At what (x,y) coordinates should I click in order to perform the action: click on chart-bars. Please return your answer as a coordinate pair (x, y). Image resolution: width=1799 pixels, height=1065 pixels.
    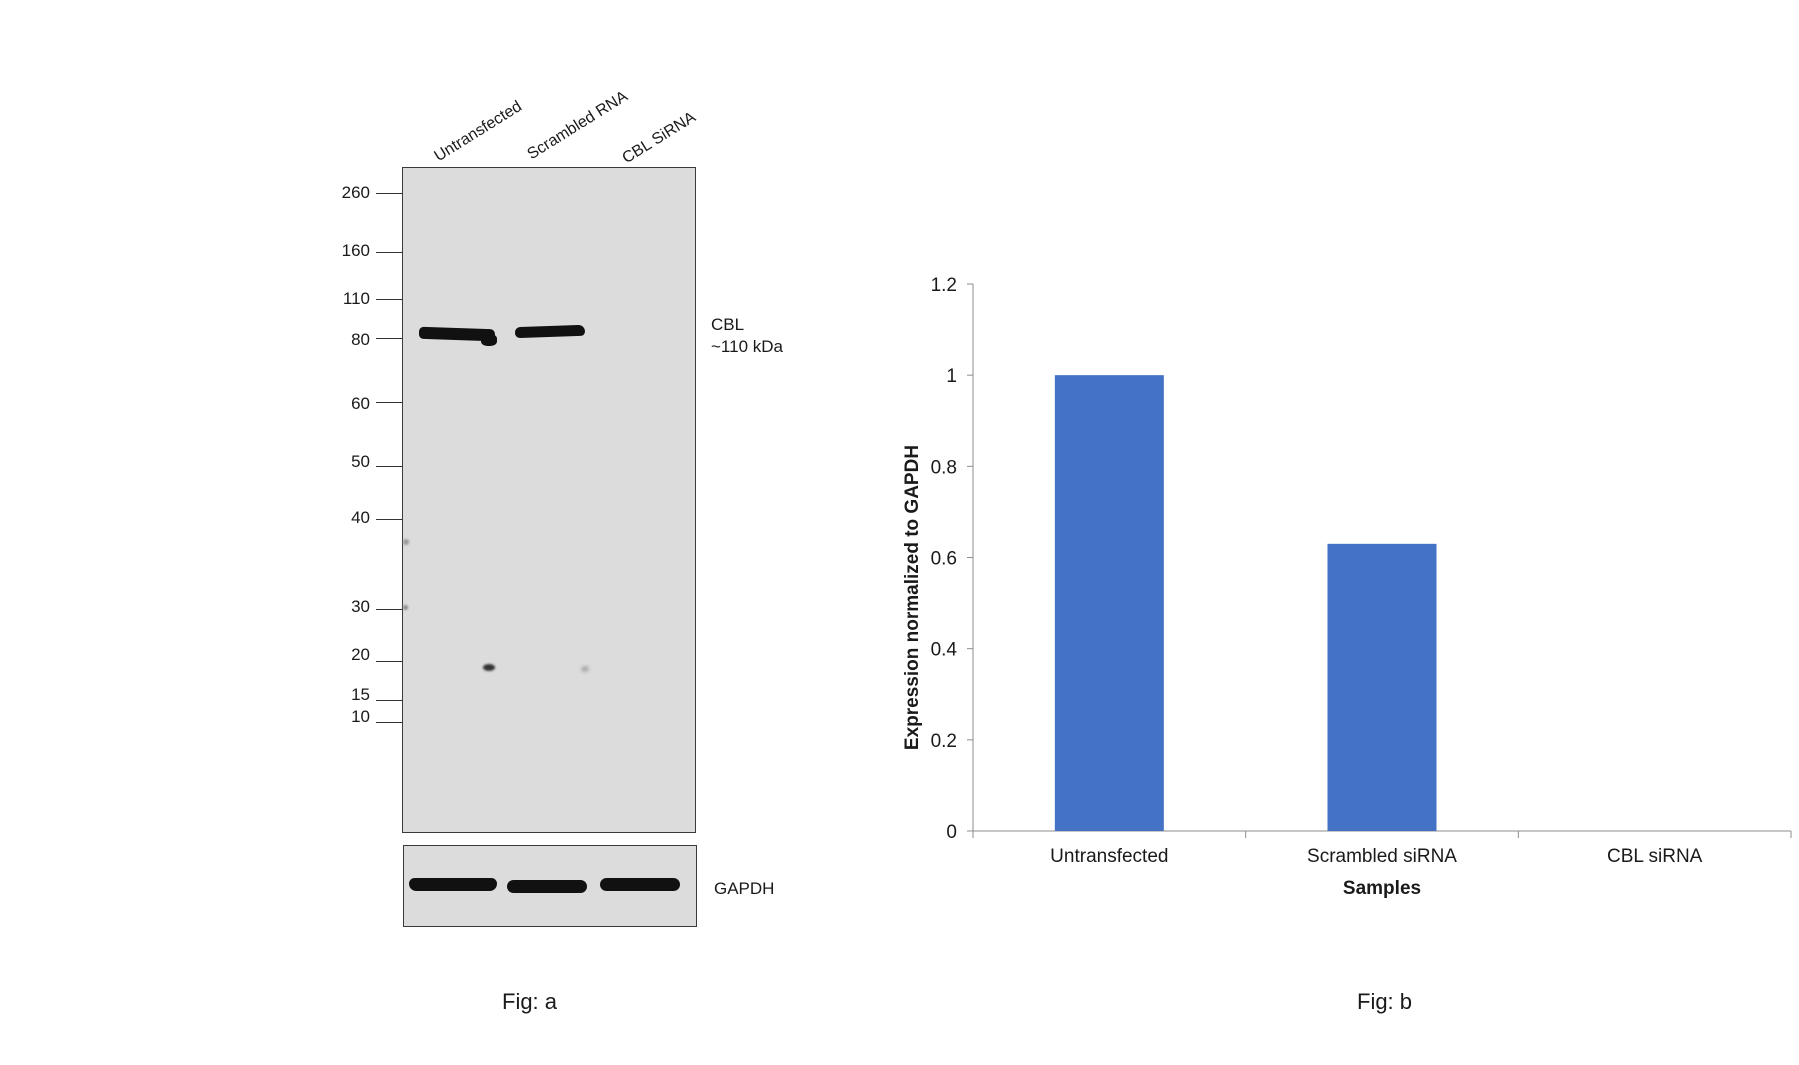
    Looking at the image, I should click on (1245, 603).